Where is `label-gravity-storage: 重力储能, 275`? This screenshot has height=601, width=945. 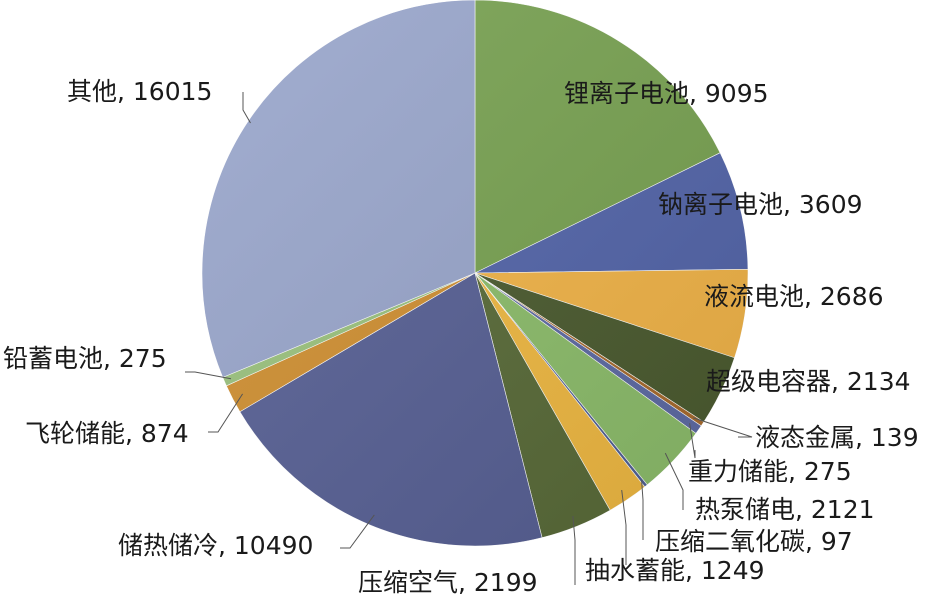 label-gravity-storage: 重力储能, 275 is located at coordinates (770, 471).